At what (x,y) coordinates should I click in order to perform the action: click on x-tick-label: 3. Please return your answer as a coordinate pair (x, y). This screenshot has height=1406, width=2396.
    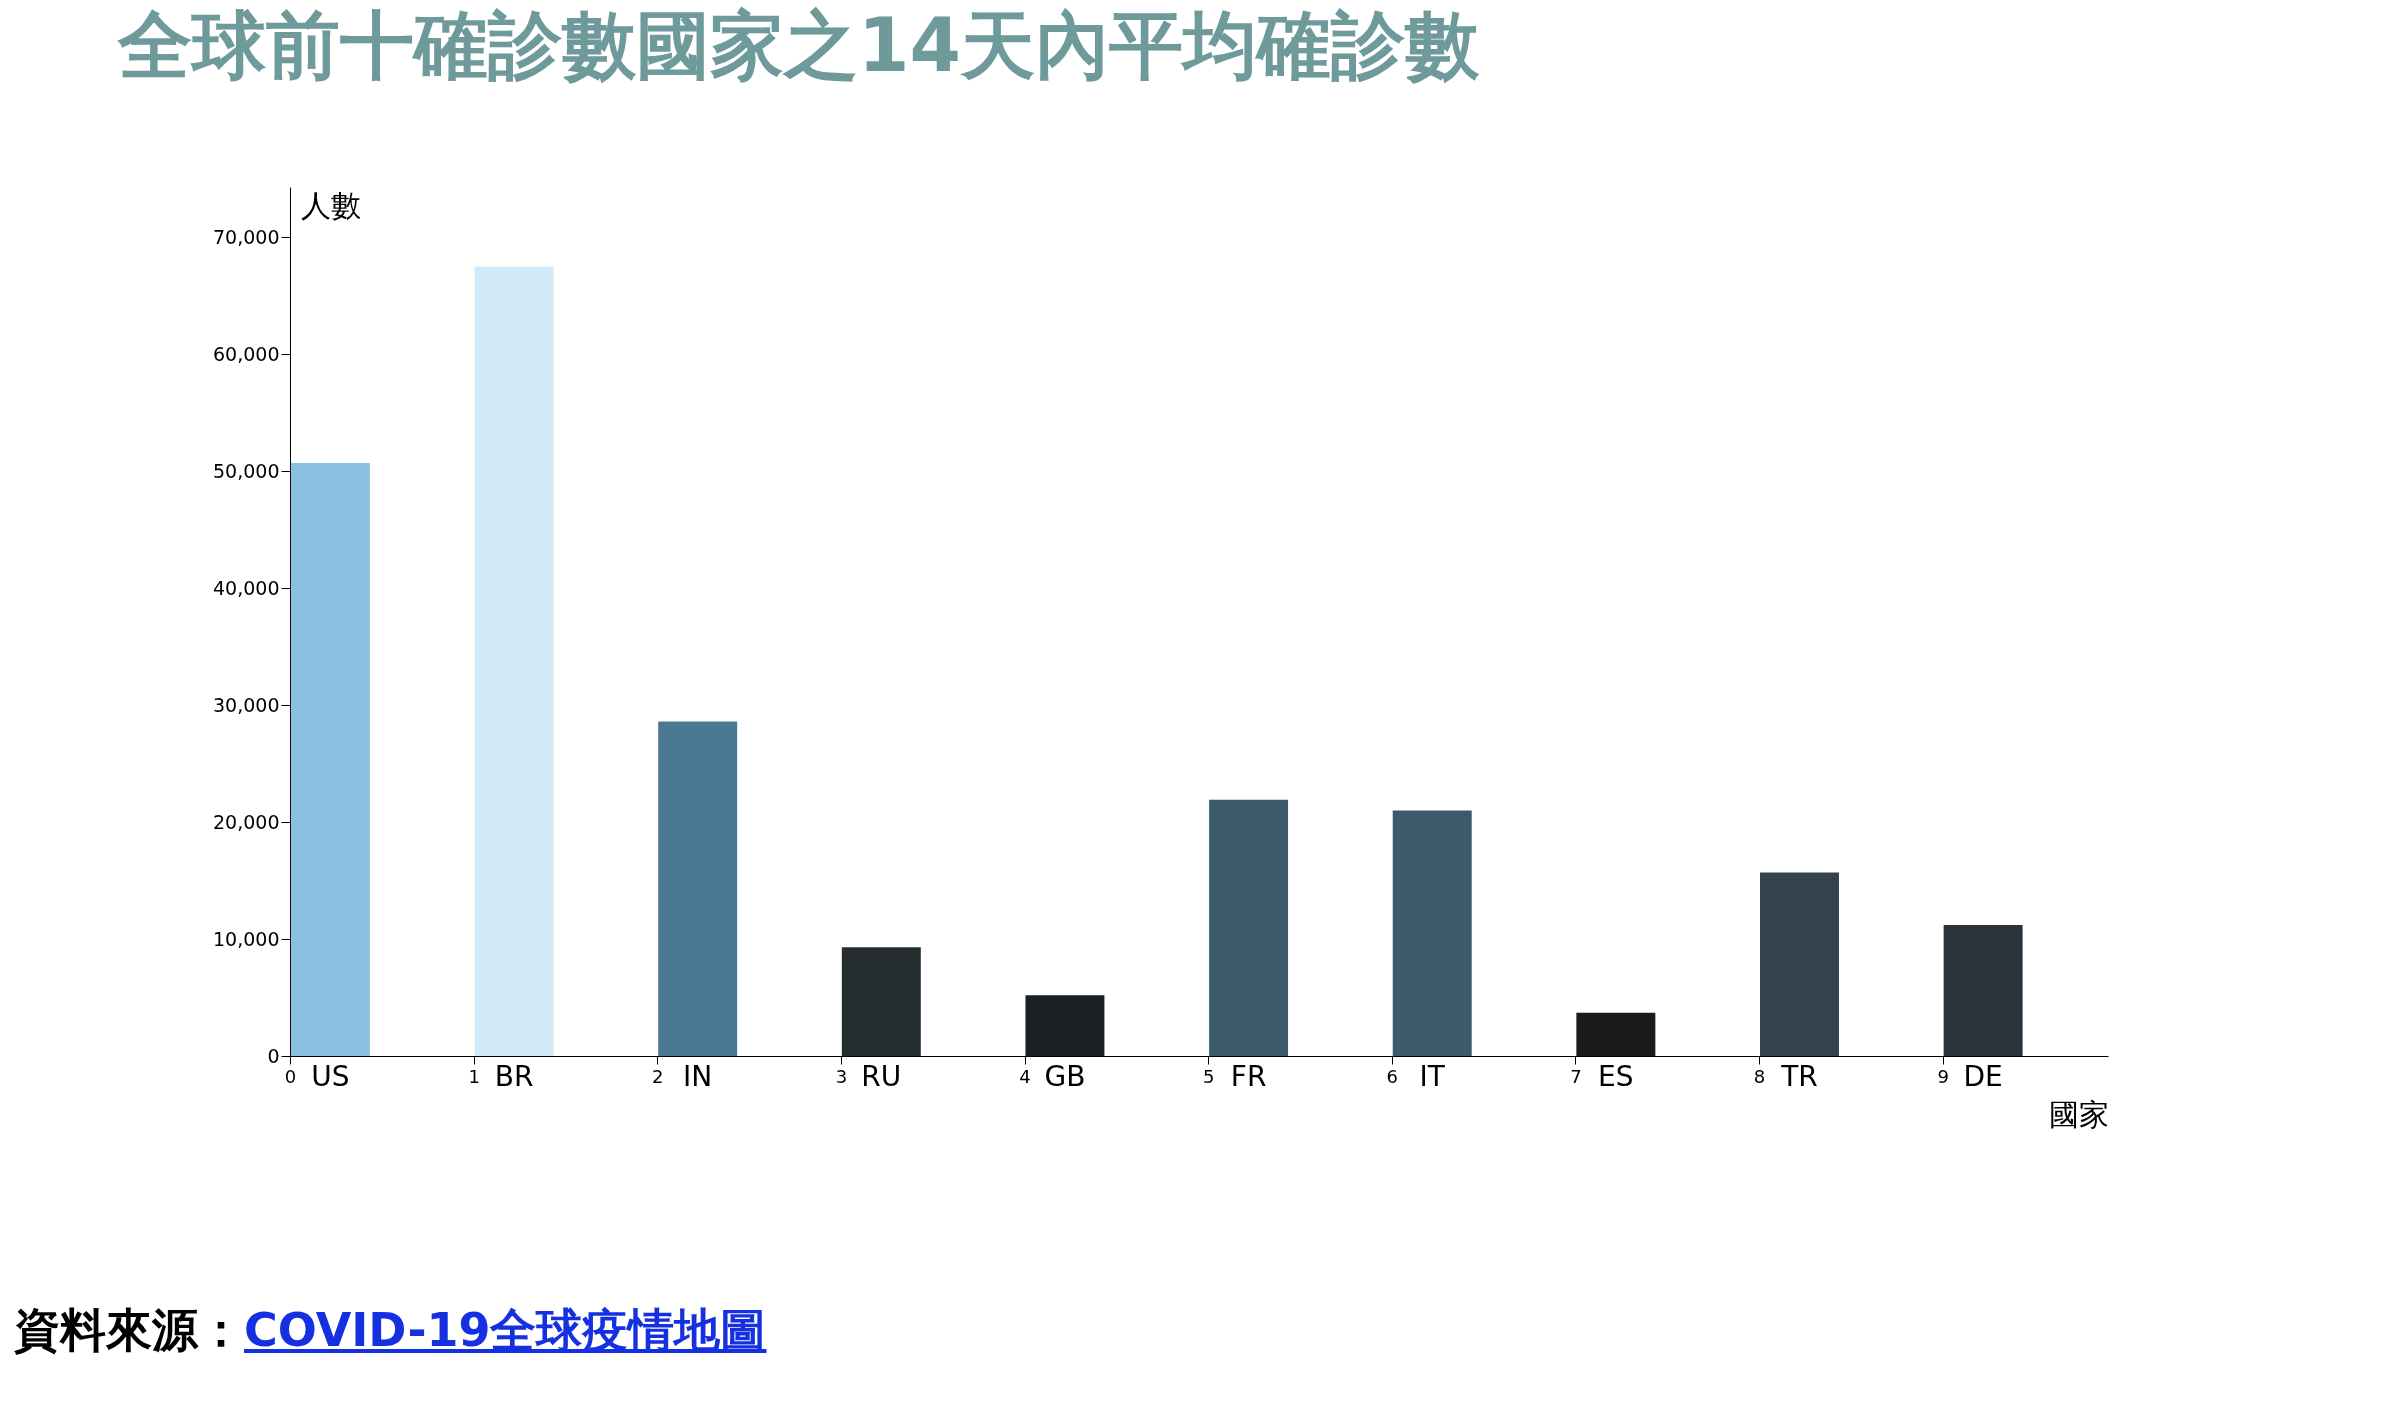
    Looking at the image, I should click on (841, 1076).